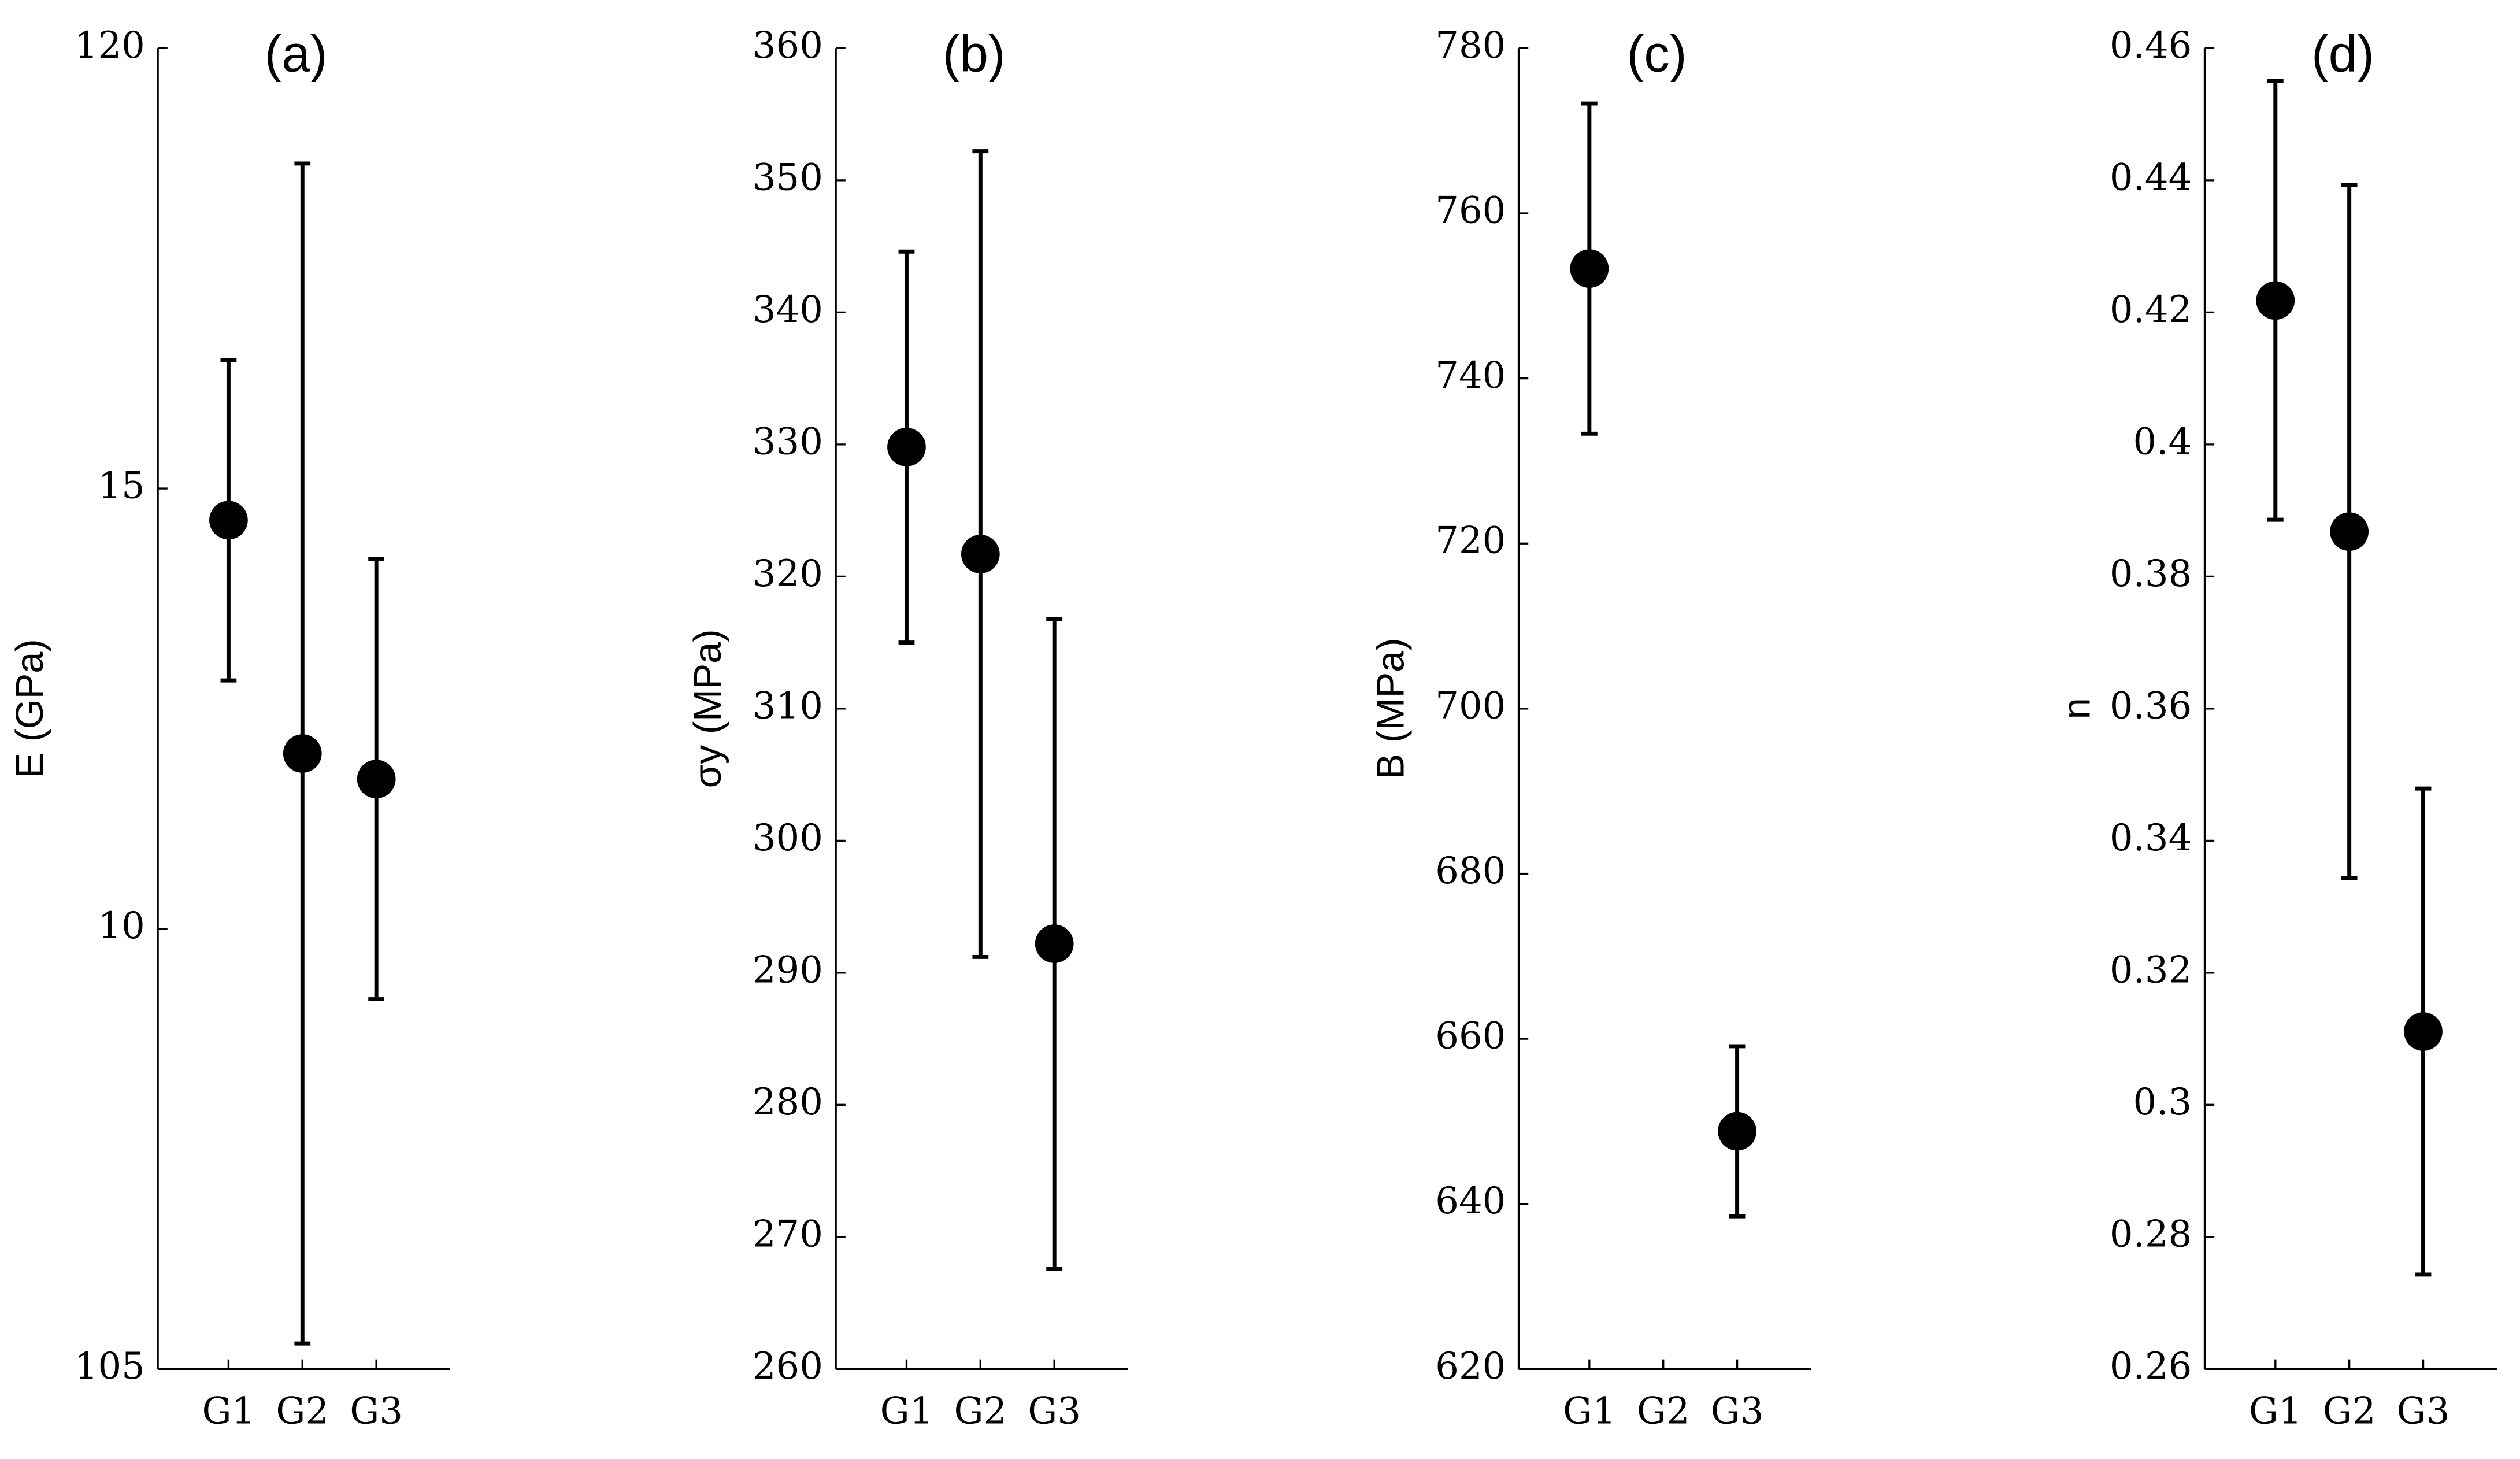 This screenshot has height=1459, width=2520. I want to click on y-tick-label: 640, so click(1470, 1201).